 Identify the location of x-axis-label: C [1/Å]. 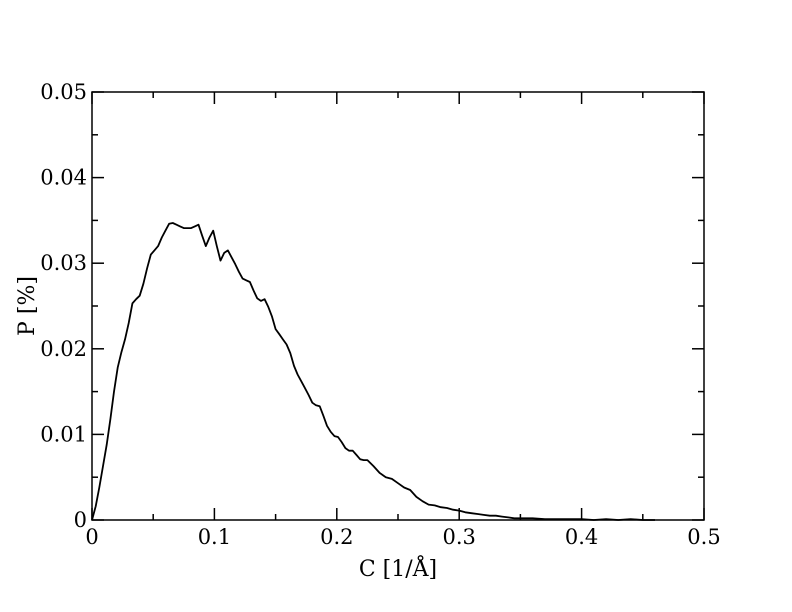
(398, 568).